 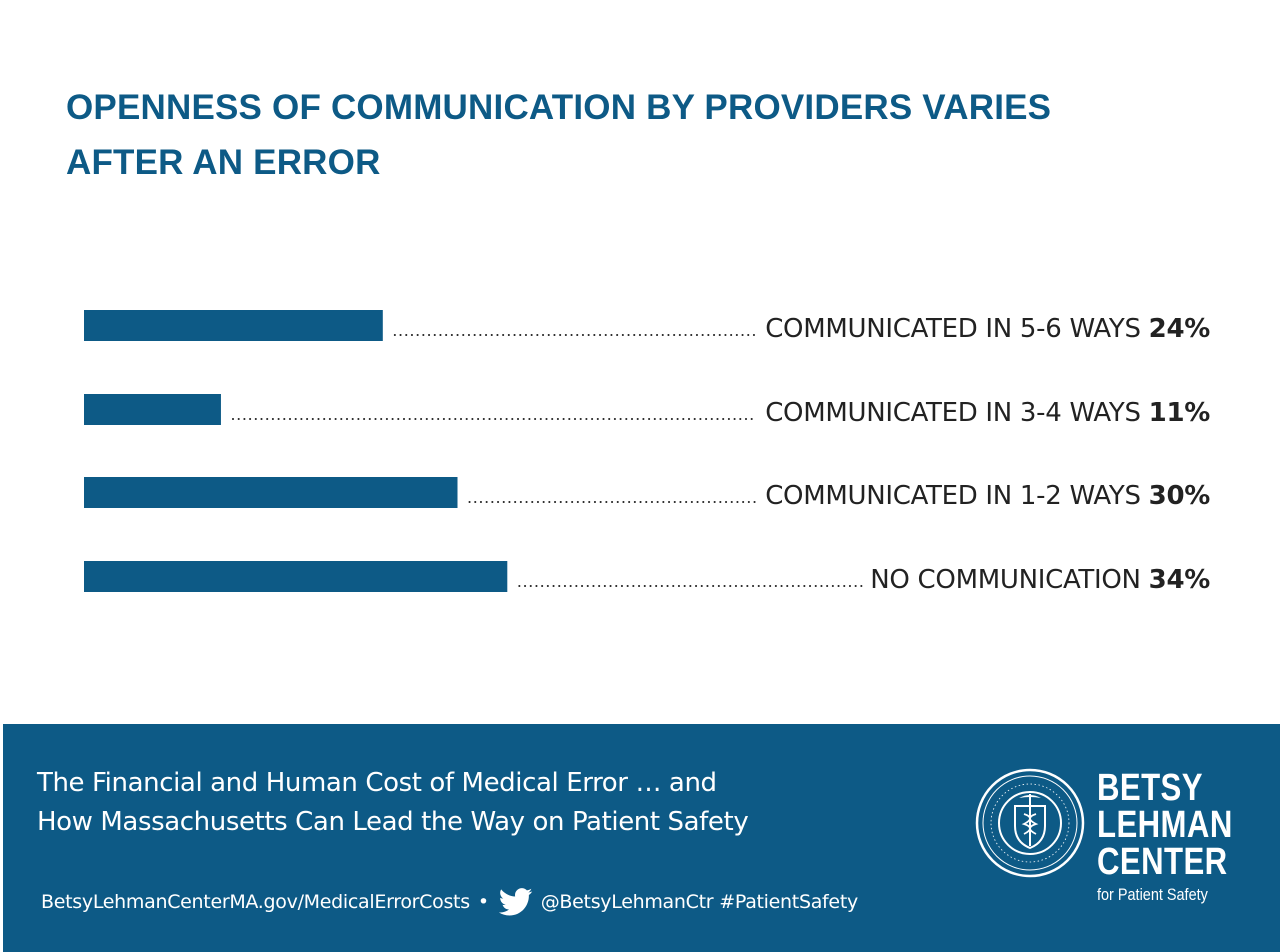 I want to click on betsy-lehman-logo: BETSY LEHMAN CENTER for Patient Safety, so click(x=1180, y=837).